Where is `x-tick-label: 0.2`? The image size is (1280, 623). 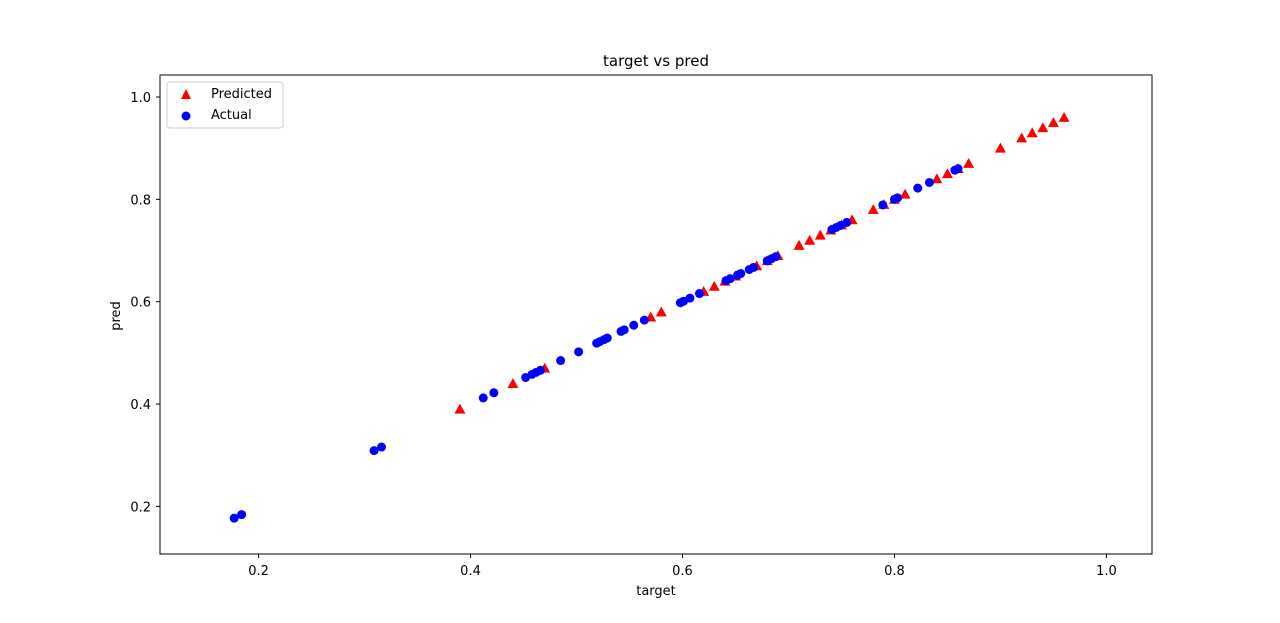 x-tick-label: 0.2 is located at coordinates (258, 571).